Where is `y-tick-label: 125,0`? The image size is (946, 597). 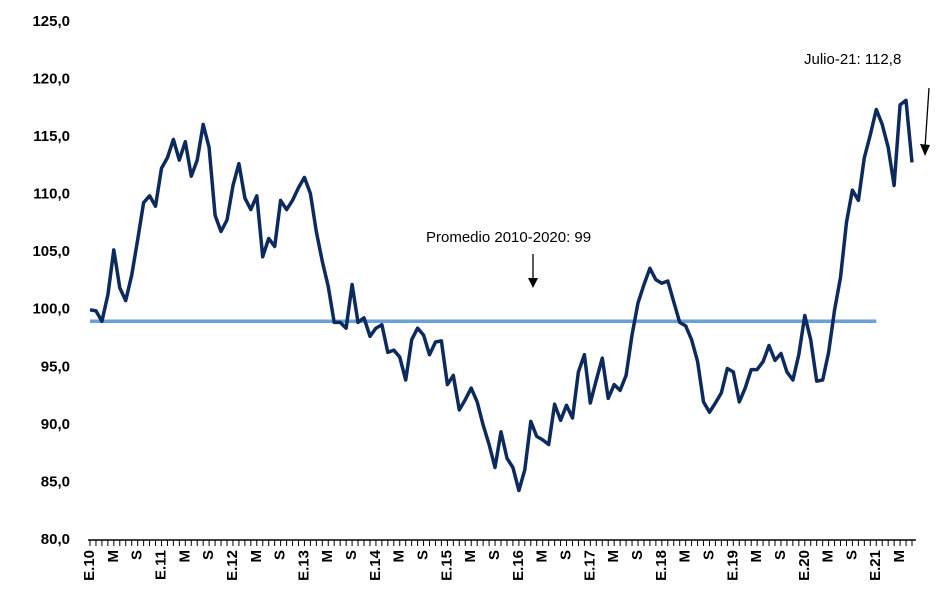
y-tick-label: 125,0 is located at coordinates (51, 21).